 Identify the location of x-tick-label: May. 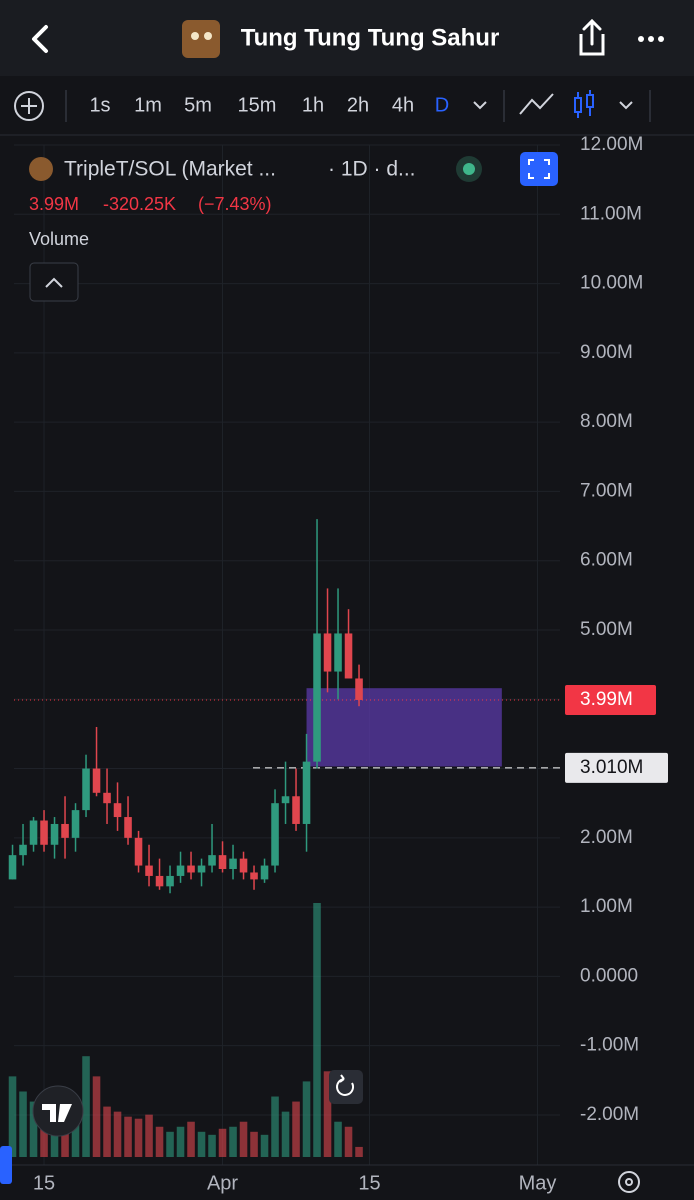
(538, 1183).